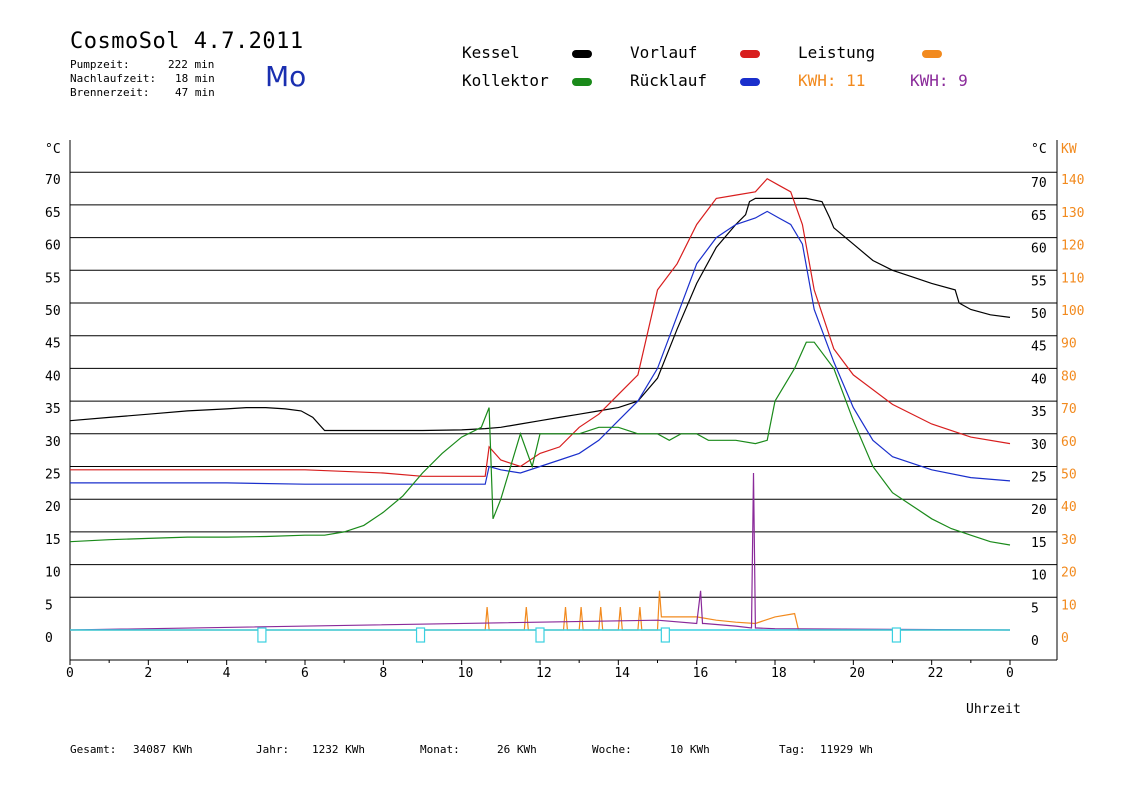  What do you see at coordinates (53, 507) in the screenshot?
I see `y-tick-label-left: 20` at bounding box center [53, 507].